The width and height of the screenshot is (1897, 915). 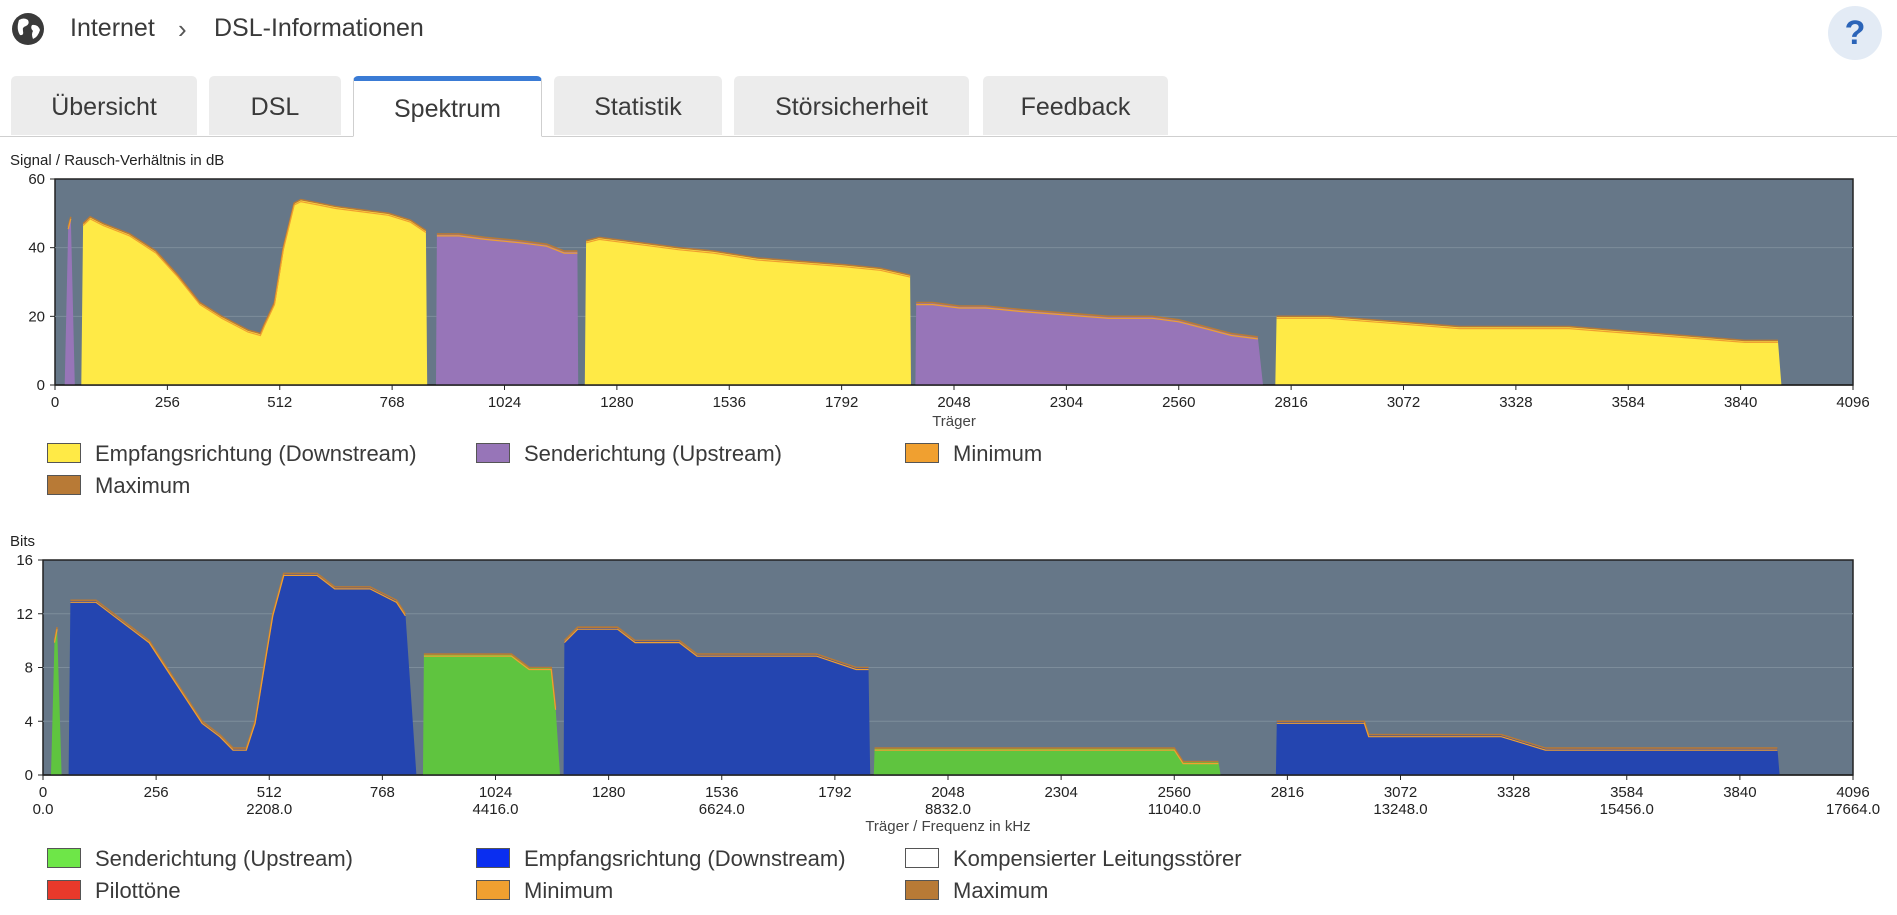 What do you see at coordinates (638, 105) in the screenshot?
I see `tab-statistik: Statistik` at bounding box center [638, 105].